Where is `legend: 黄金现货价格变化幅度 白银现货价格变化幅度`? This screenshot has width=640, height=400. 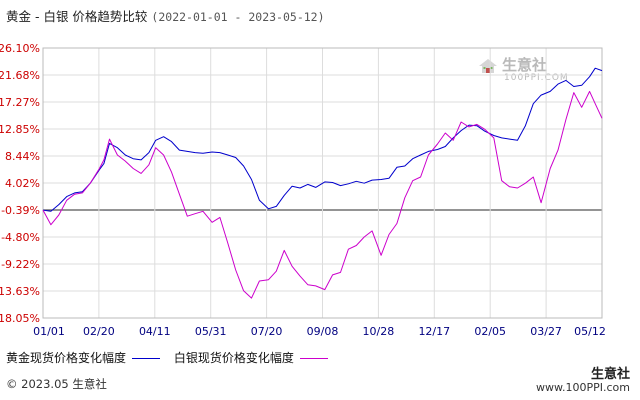 legend: 黄金现货价格变化幅度 白银现货价格变化幅度 is located at coordinates (172, 357).